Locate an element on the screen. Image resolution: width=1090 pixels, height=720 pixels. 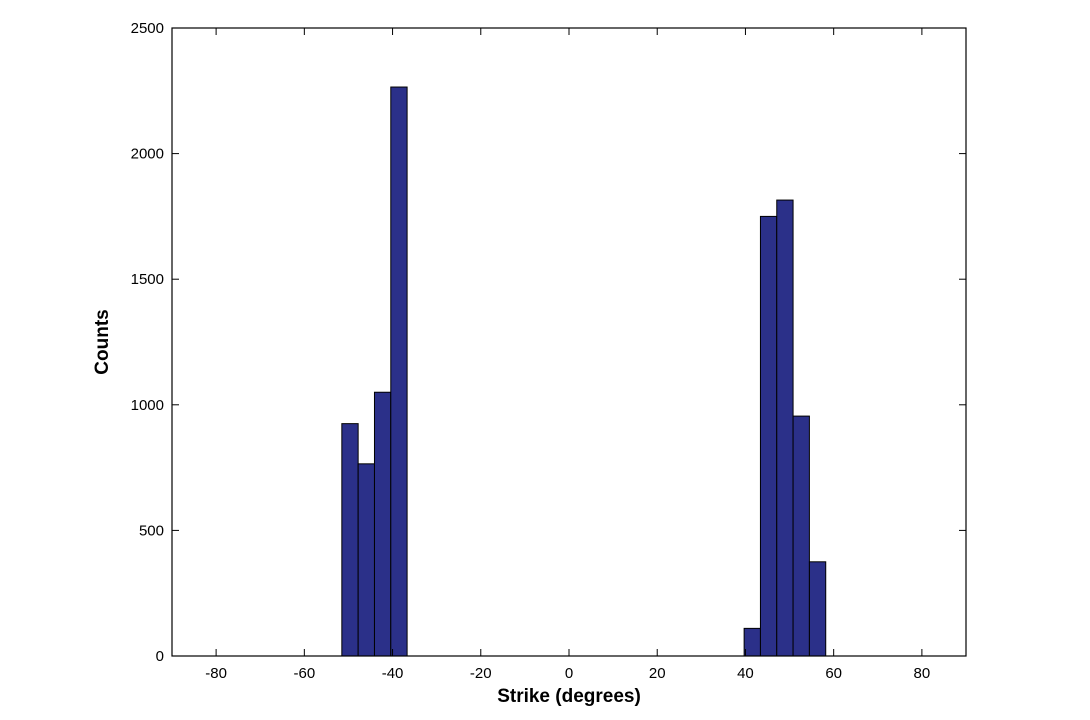
y-tick-label: 500 is located at coordinates (151, 530).